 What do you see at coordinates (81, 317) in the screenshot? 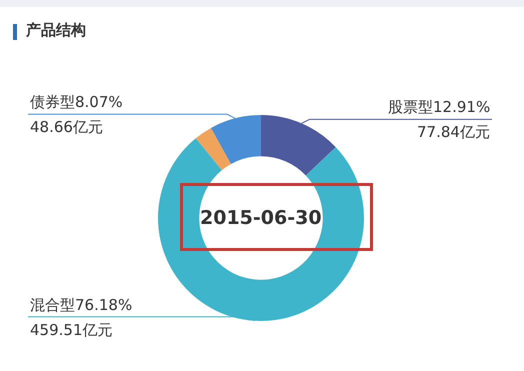
I see `slice-label: 混合型76.18% 459.51亿元` at bounding box center [81, 317].